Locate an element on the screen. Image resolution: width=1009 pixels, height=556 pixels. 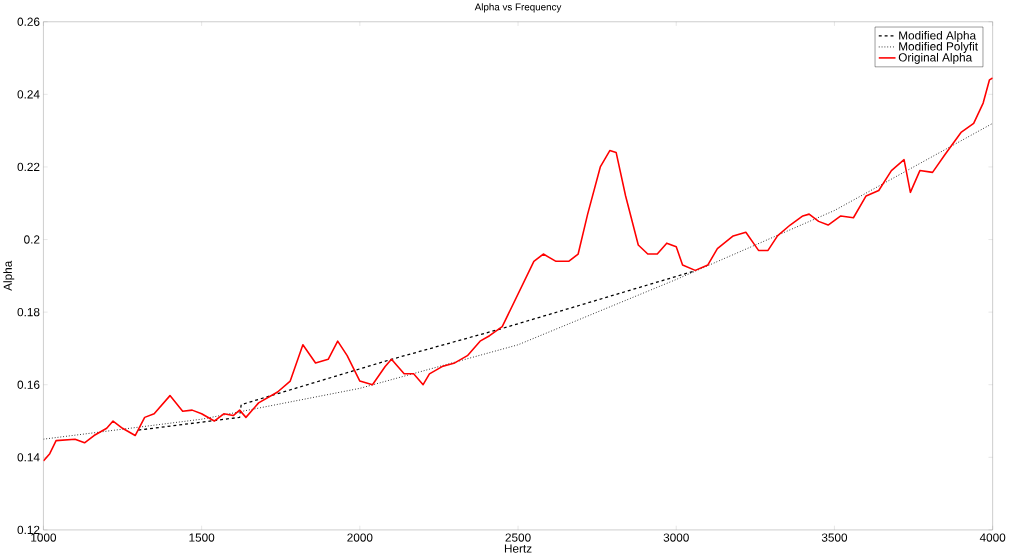
y-tick-label: 0.24 is located at coordinates (28, 94).